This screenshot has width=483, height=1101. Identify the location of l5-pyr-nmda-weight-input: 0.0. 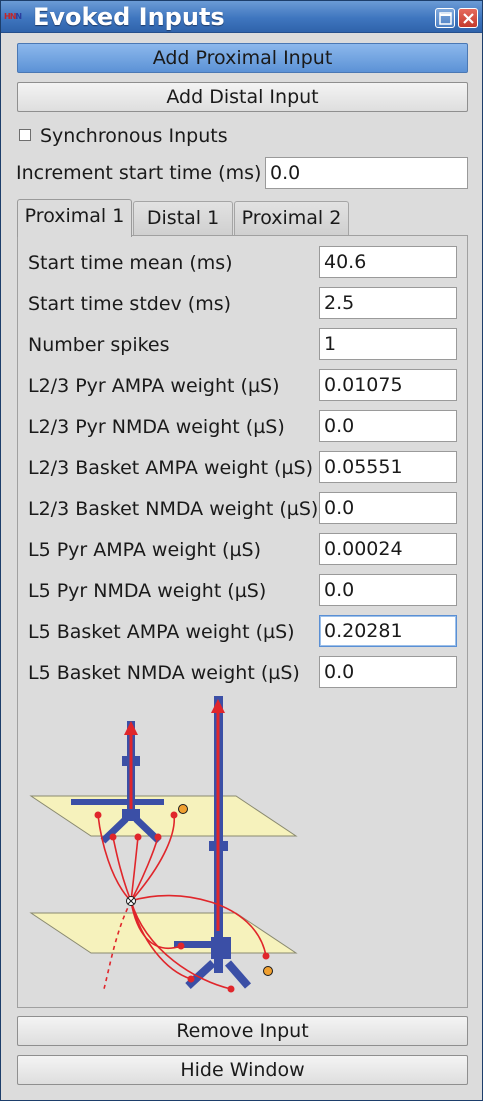
(388, 590).